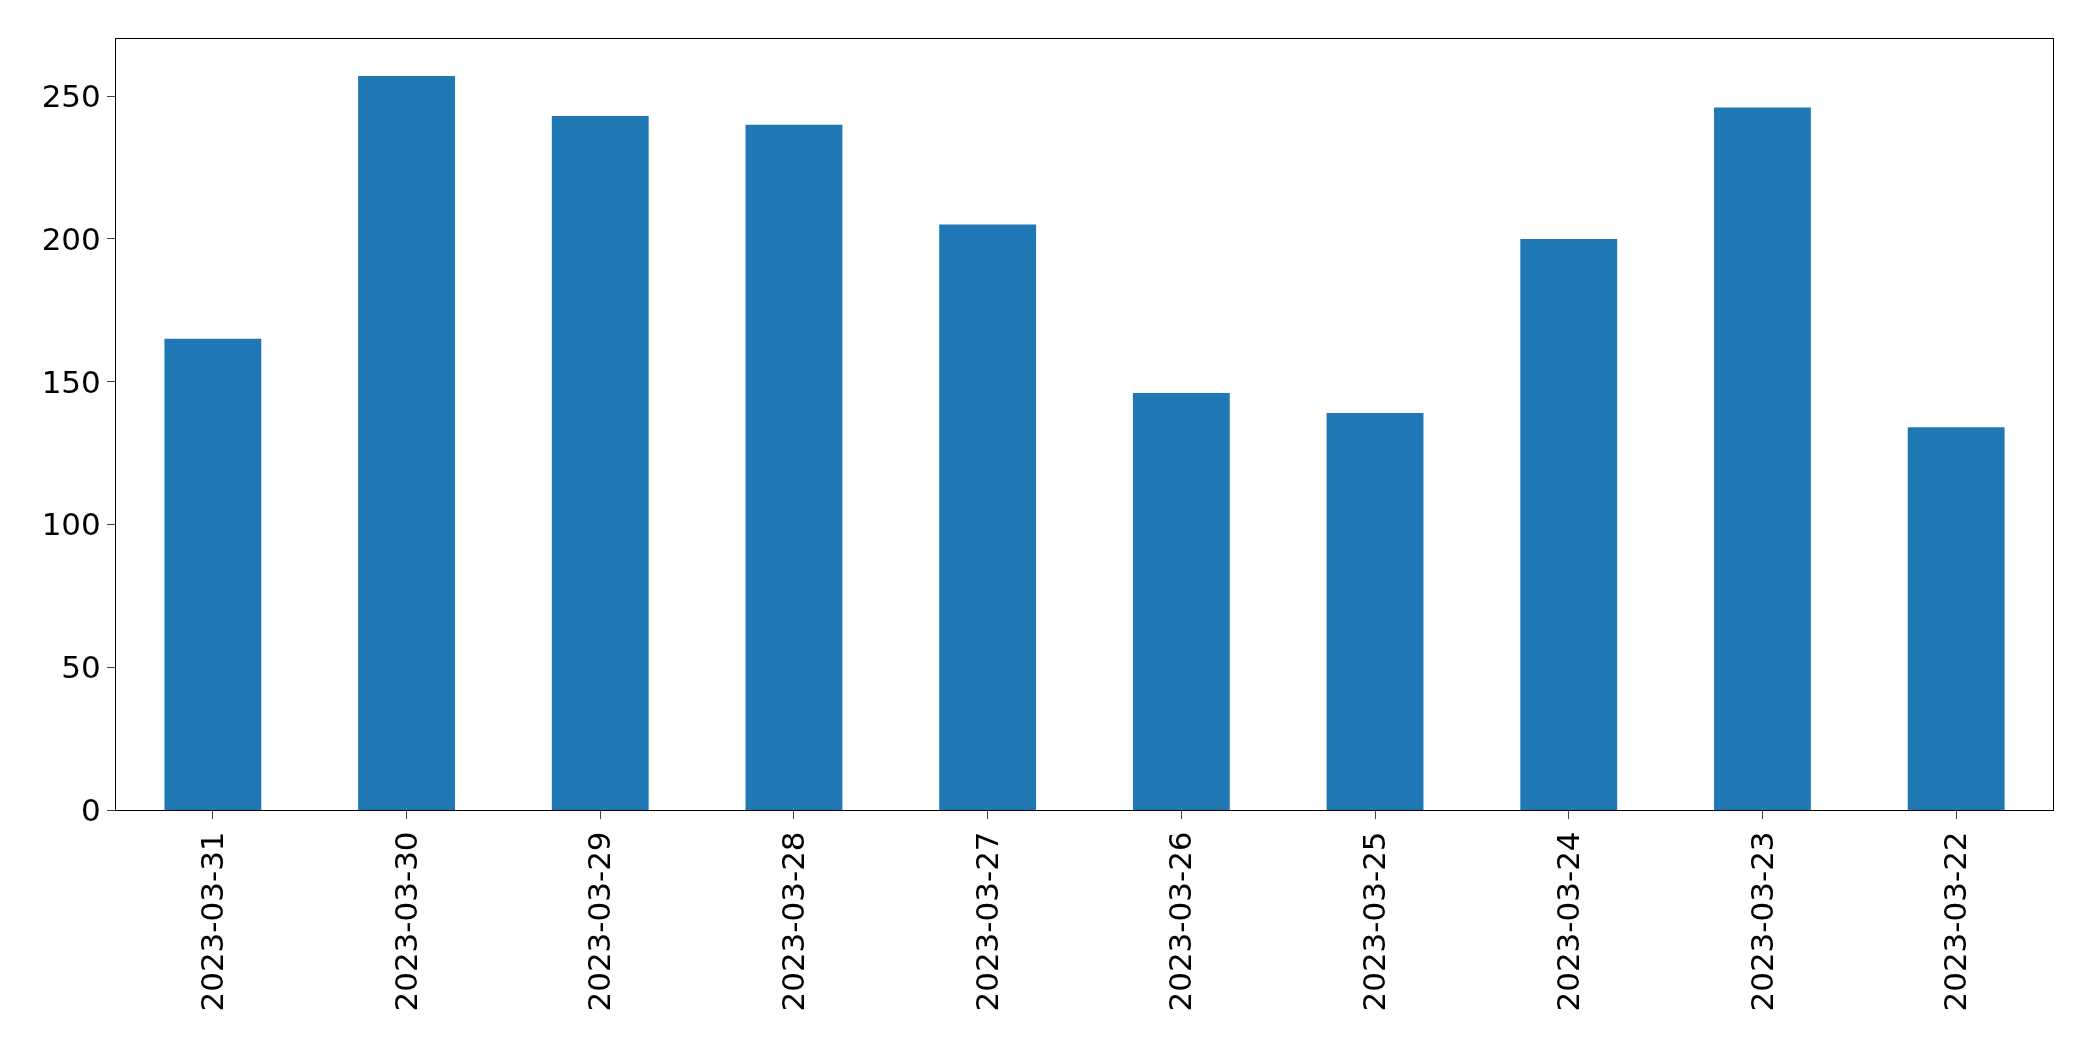  What do you see at coordinates (71, 95) in the screenshot?
I see `y-tick-label: 250` at bounding box center [71, 95].